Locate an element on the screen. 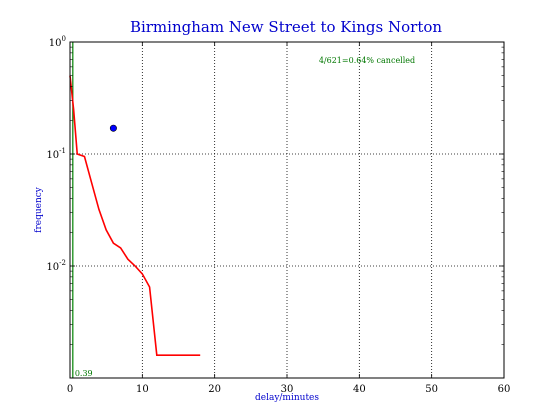 The width and height of the screenshot is (560, 420). data-point is located at coordinates (113, 128).